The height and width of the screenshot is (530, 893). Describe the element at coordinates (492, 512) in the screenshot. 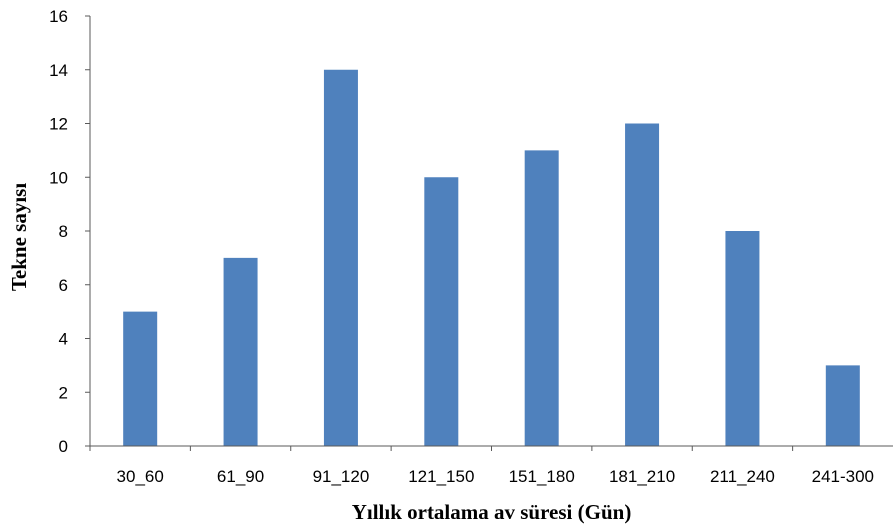

I see `x-axis-title: Yıllık ortalama av süresi (Gün)` at that location.